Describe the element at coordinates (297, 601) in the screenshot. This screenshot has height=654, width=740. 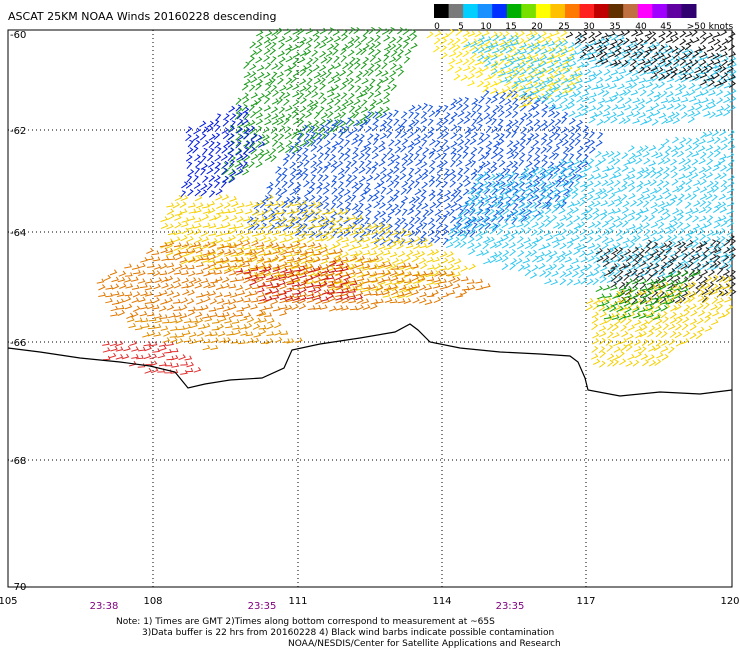
I see `lon-label-111: 111` at that location.